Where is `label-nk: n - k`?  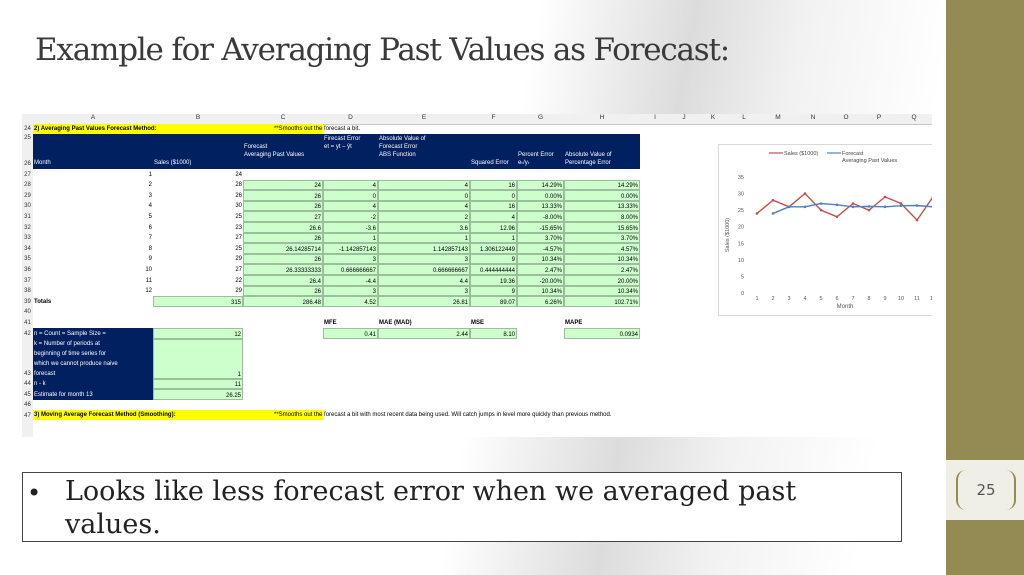
label-nk: n - k is located at coordinates (93, 384).